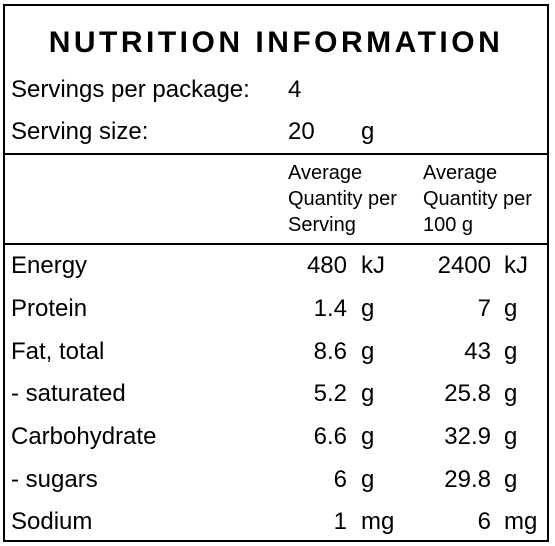 This screenshot has width=555, height=546. What do you see at coordinates (516, 265) in the screenshot?
I see `per-100g-unit: kJ` at bounding box center [516, 265].